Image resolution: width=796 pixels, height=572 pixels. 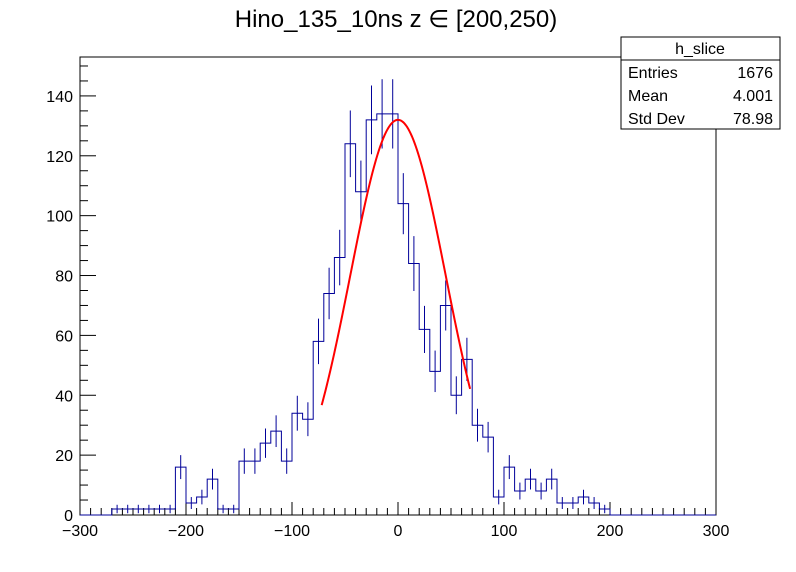 I want to click on stats-stddev-label: Std Dev, so click(x=656, y=119).